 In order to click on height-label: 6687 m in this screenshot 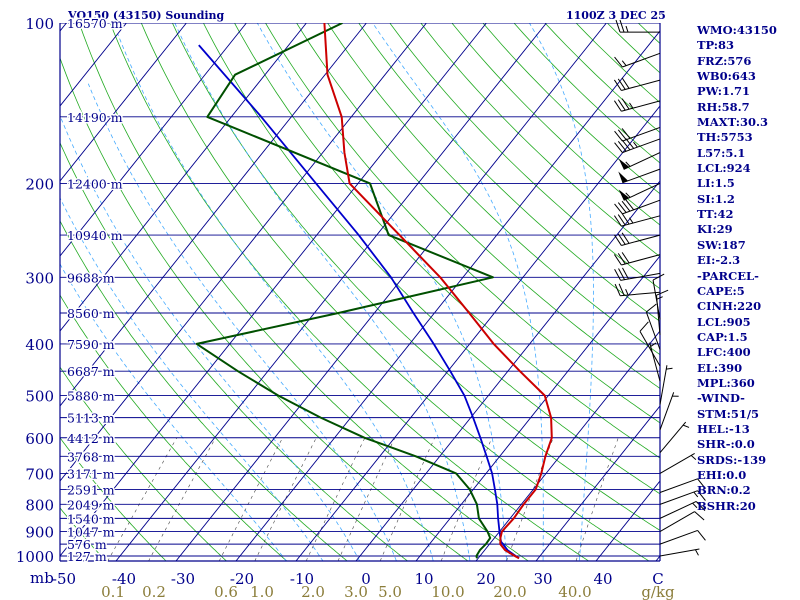, I will do `click(91, 371)`.